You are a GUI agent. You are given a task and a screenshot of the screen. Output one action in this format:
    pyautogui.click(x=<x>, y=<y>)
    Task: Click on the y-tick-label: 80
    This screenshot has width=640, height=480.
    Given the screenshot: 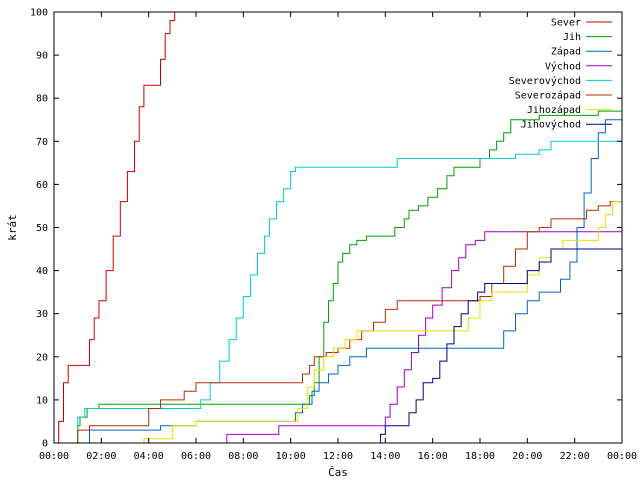 What is the action you would take?
    pyautogui.click(x=42, y=99)
    